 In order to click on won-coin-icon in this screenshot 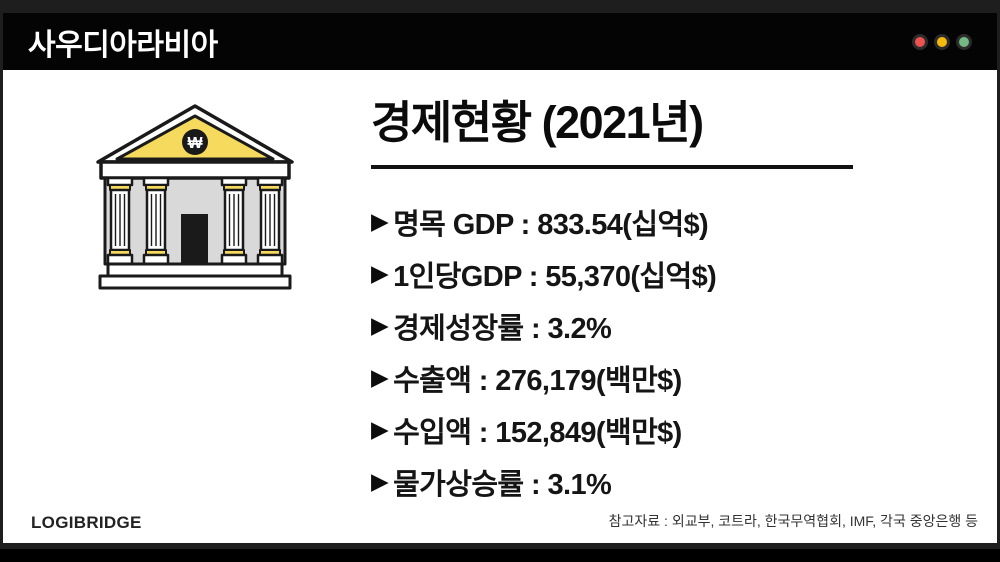, I will do `click(195, 142)`.